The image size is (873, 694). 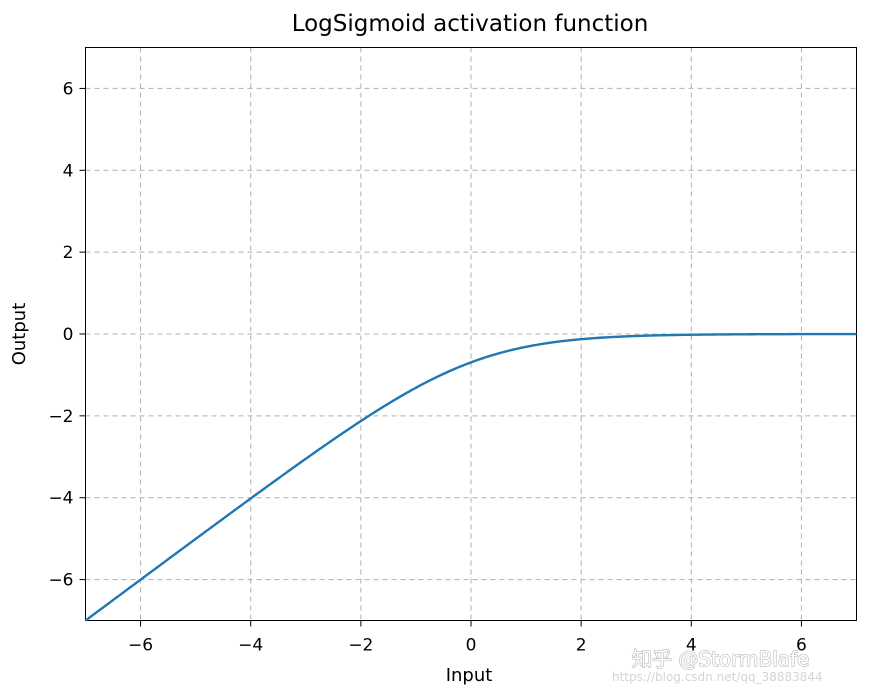 What do you see at coordinates (691, 646) in the screenshot?
I see `x-tick-label: 4` at bounding box center [691, 646].